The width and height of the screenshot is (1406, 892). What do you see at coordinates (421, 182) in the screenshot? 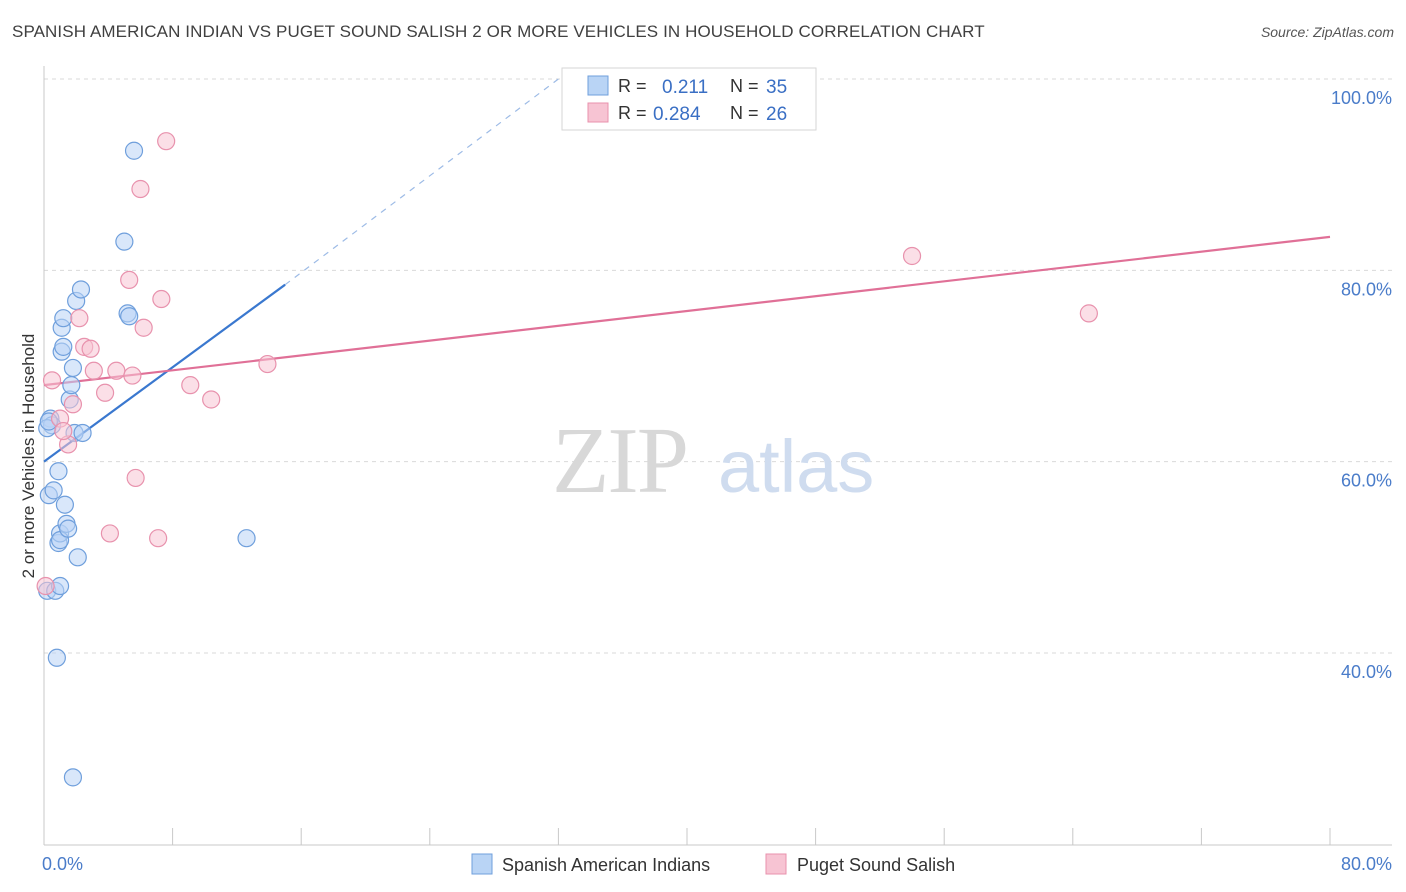
I see `trend-line-blue-extension` at bounding box center [421, 182].